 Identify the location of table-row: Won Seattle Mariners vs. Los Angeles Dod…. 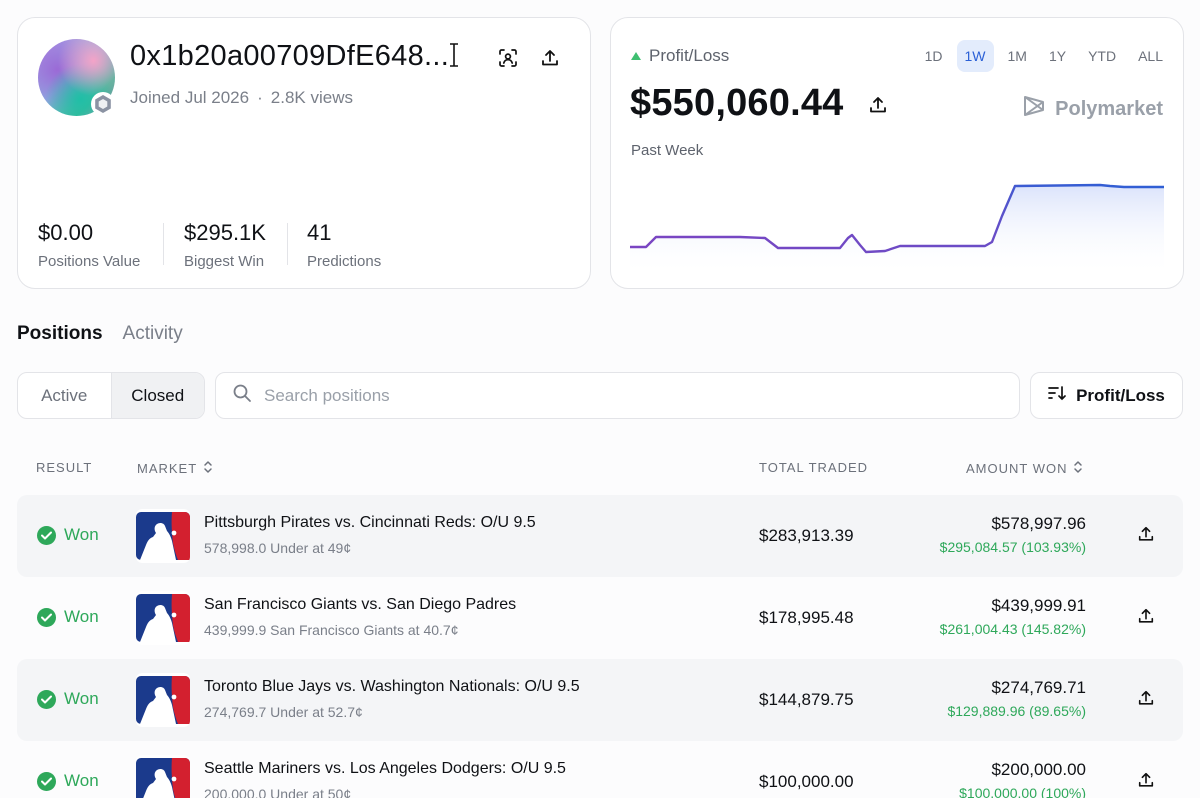
(600, 769).